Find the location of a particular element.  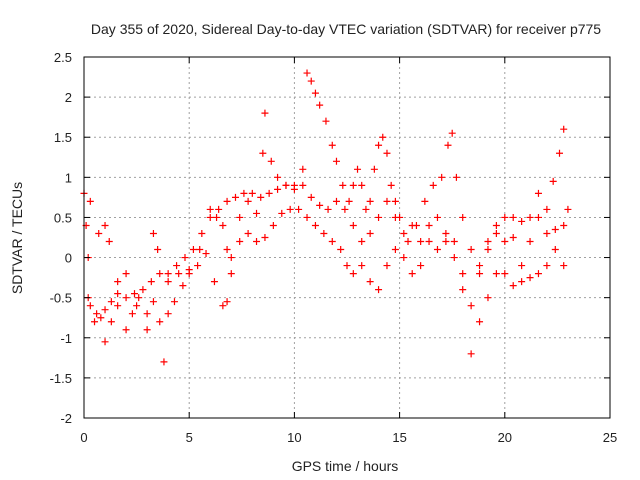

y-tick-label: 1 is located at coordinates (68, 177).